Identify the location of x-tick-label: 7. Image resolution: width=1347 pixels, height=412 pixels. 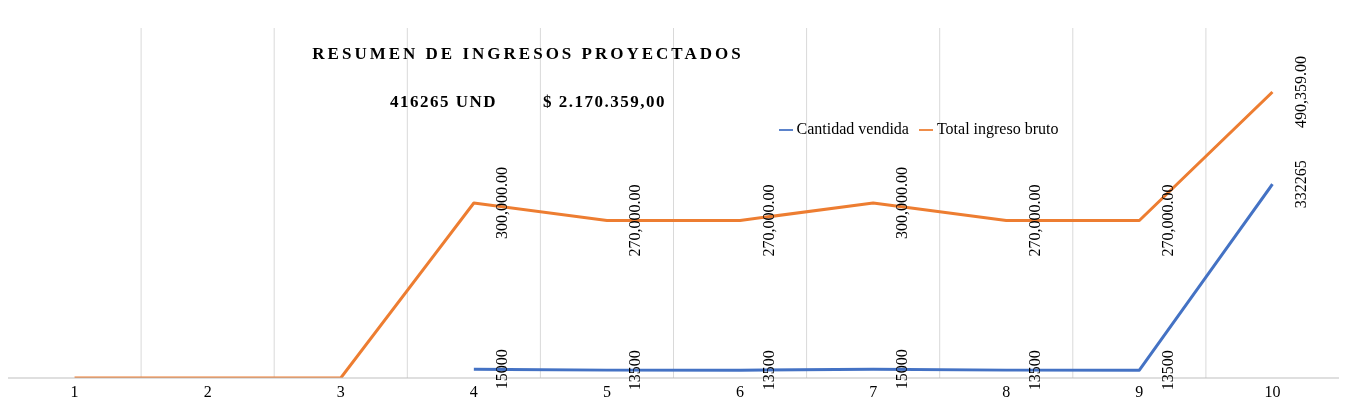
(873, 392).